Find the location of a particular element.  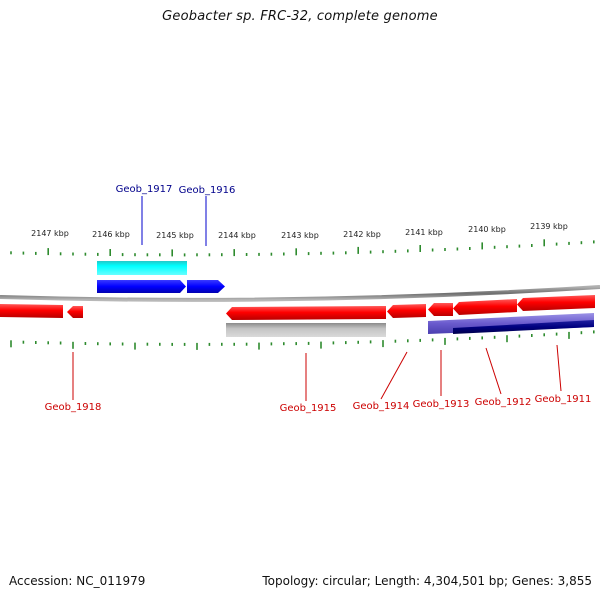

gene-arrow-geob-1913 is located at coordinates (440, 309).